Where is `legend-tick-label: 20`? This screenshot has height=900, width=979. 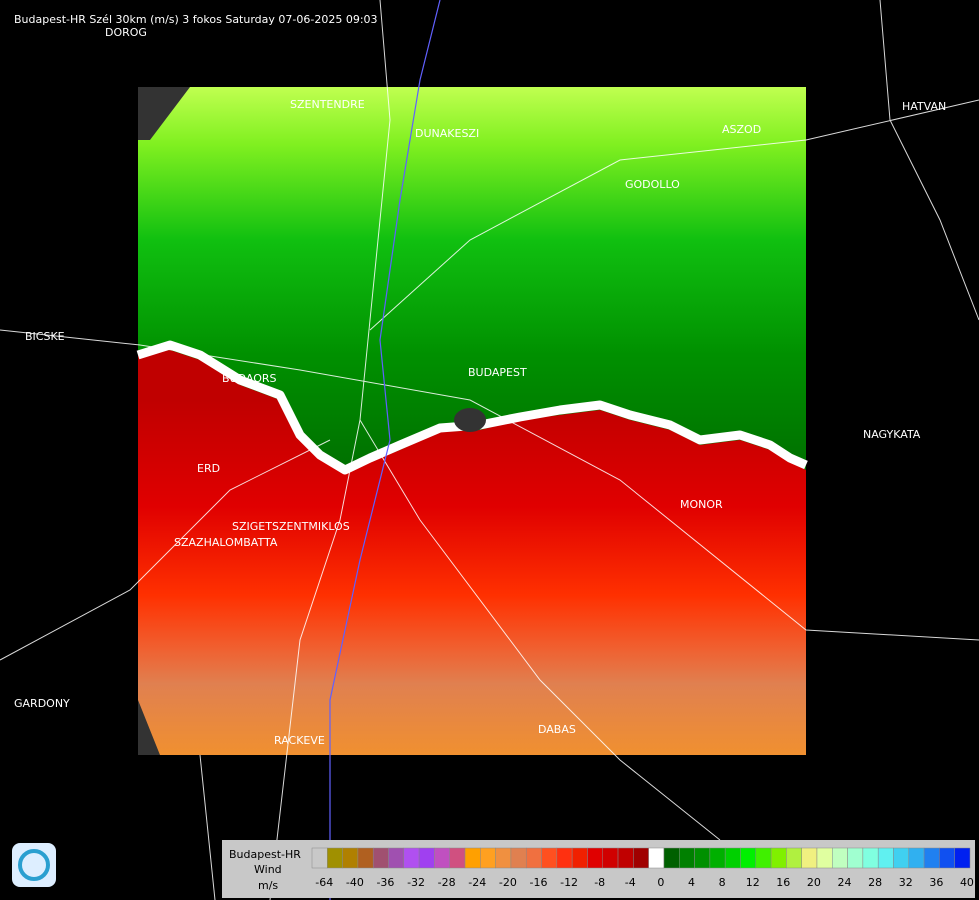
legend-tick-label: 20 is located at coordinates (814, 882).